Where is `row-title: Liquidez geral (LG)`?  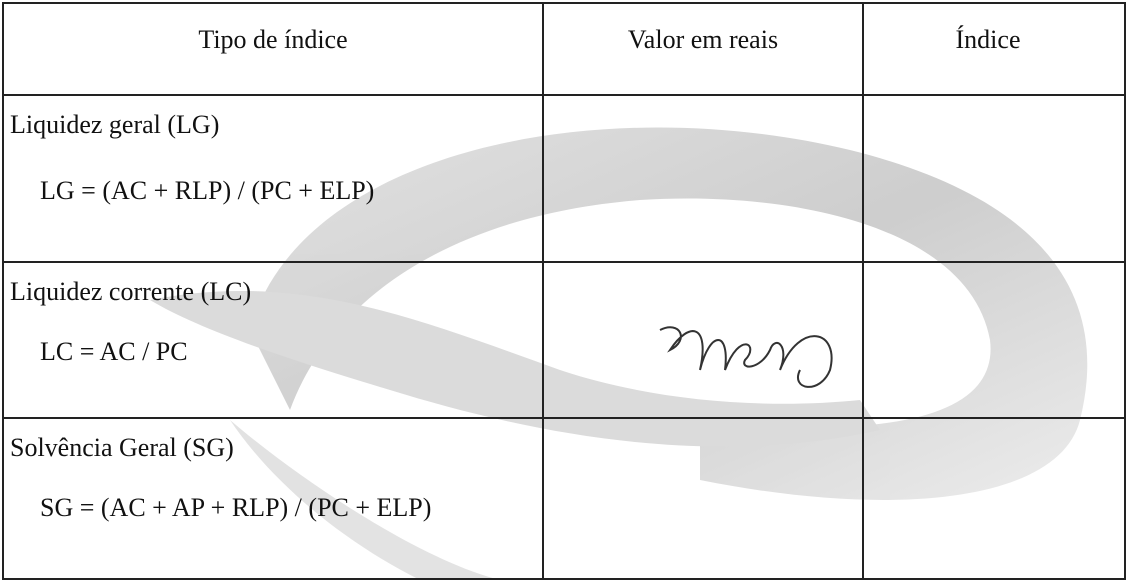 row-title: Liquidez geral (LG) is located at coordinates (114, 124).